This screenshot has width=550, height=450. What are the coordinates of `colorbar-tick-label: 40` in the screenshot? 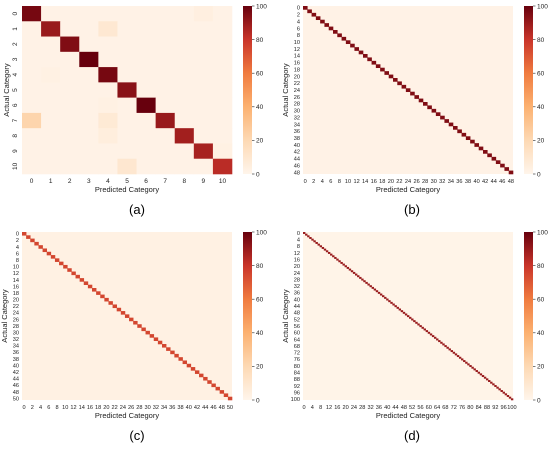 It's located at (260, 333).